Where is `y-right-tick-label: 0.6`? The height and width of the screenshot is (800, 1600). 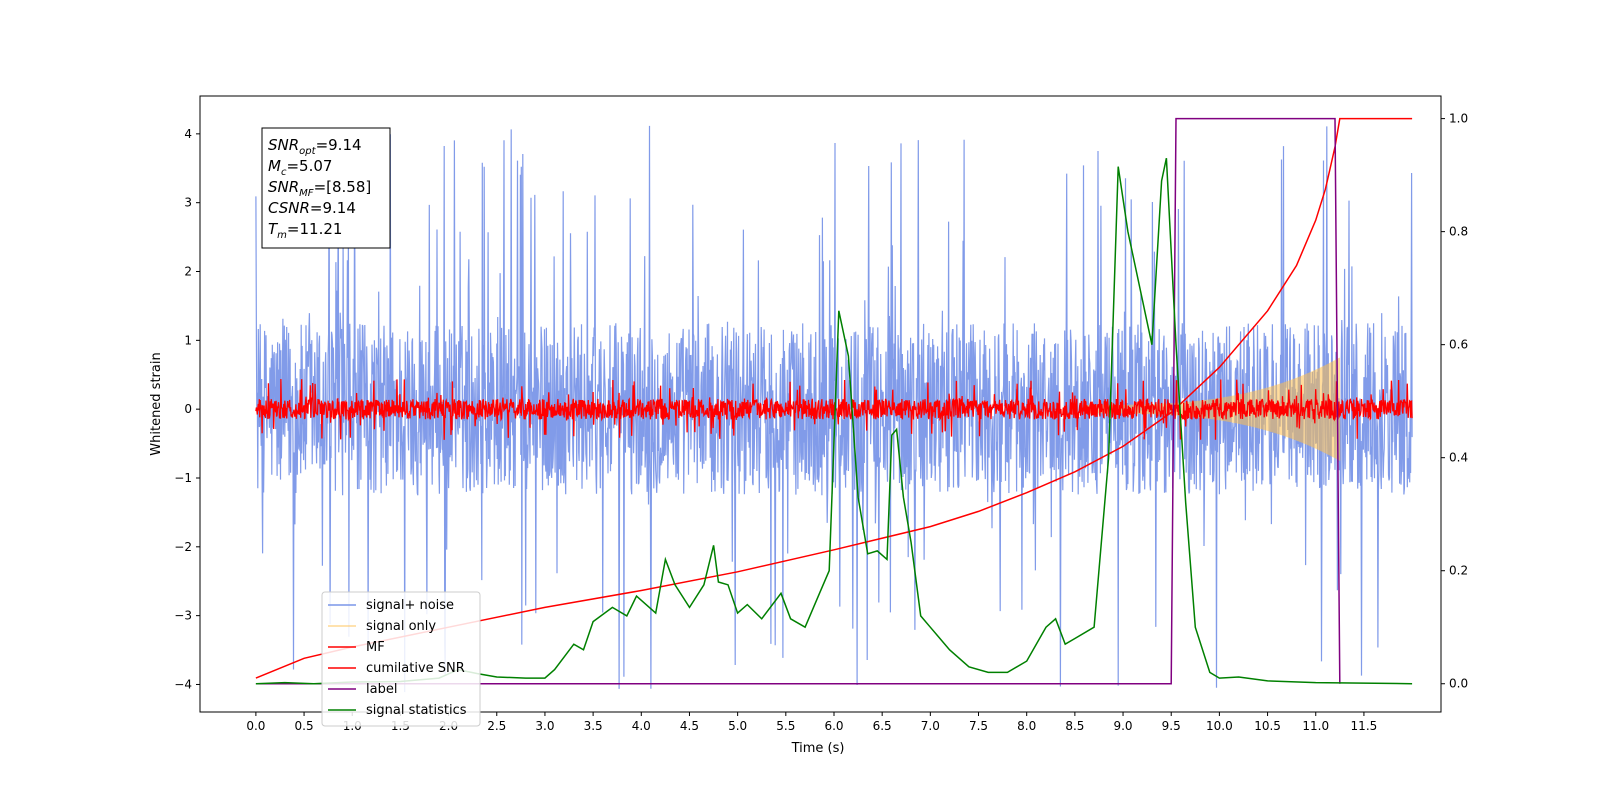 y-right-tick-label: 0.6 is located at coordinates (1458, 345).